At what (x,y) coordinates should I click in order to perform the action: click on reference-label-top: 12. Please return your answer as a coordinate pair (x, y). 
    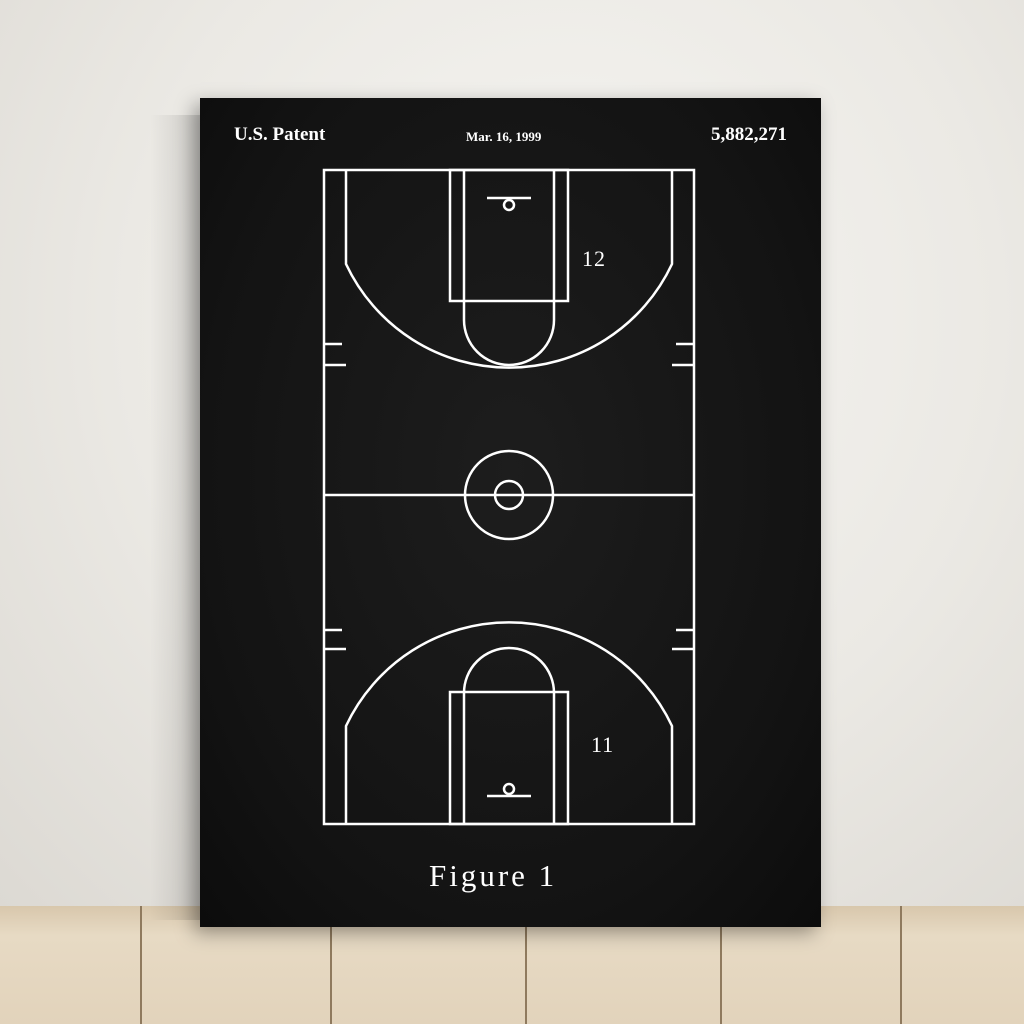
    Looking at the image, I should click on (594, 258).